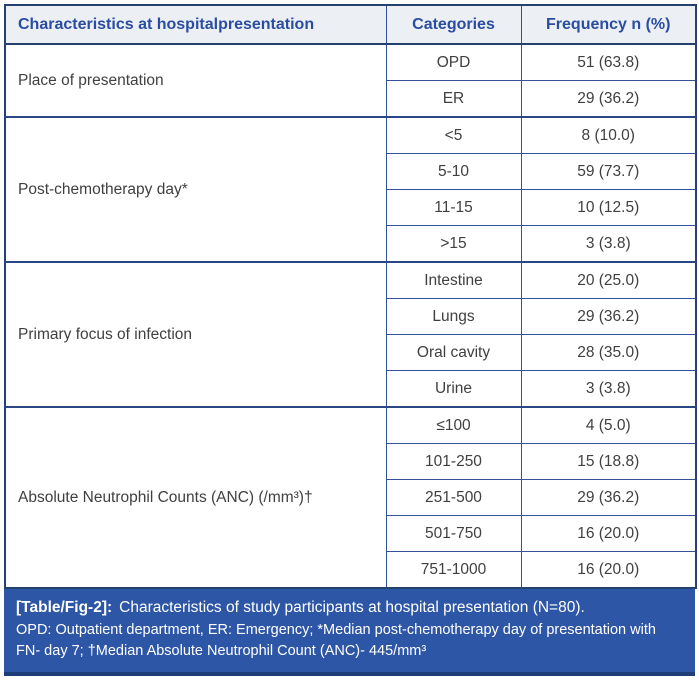  What do you see at coordinates (64, 607) in the screenshot?
I see `figure-tag: [Table/Fig-2]:` at bounding box center [64, 607].